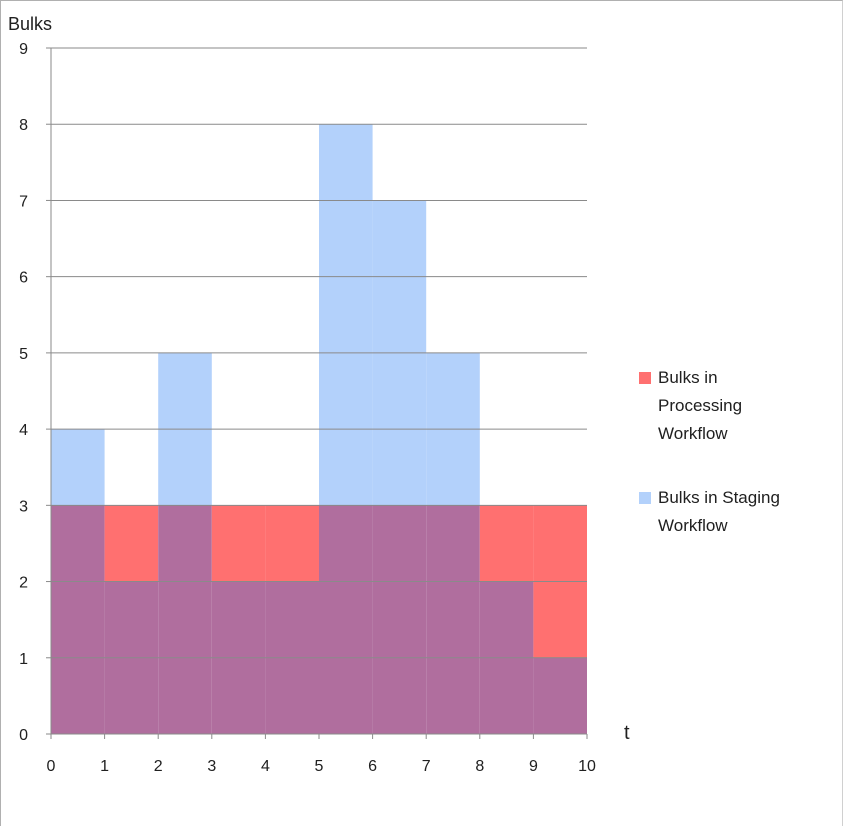 The image size is (844, 832). Describe the element at coordinates (158, 766) in the screenshot. I see `x-tick-label-2: 2` at that location.